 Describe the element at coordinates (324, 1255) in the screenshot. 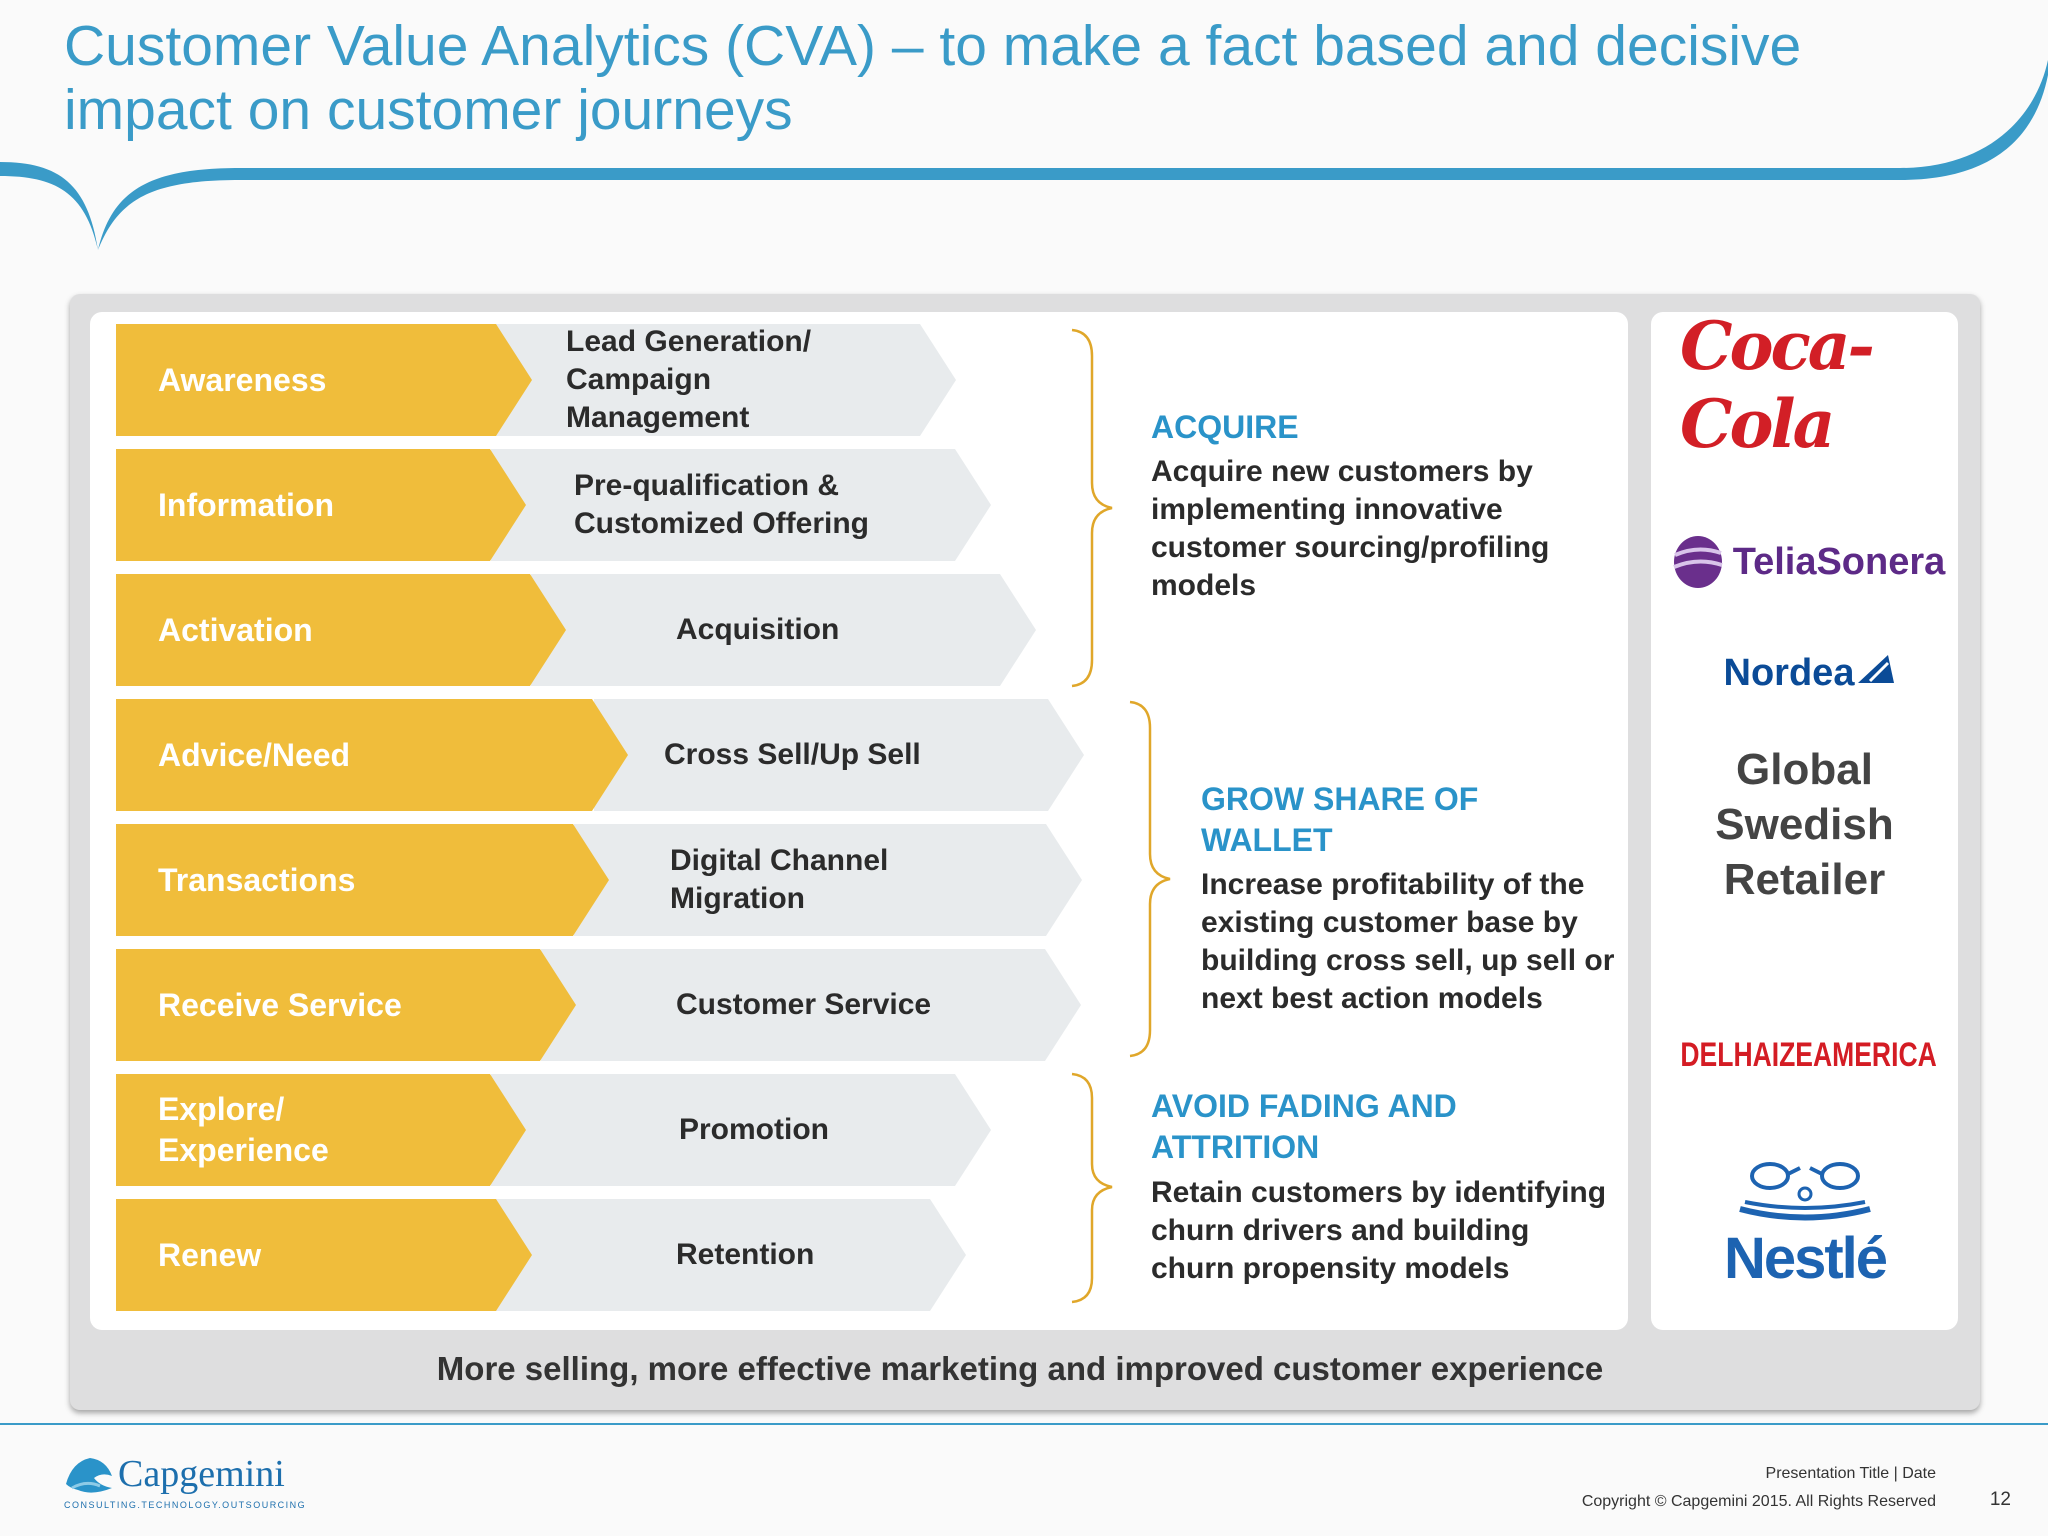

I see `stage-chevron: Renew` at that location.